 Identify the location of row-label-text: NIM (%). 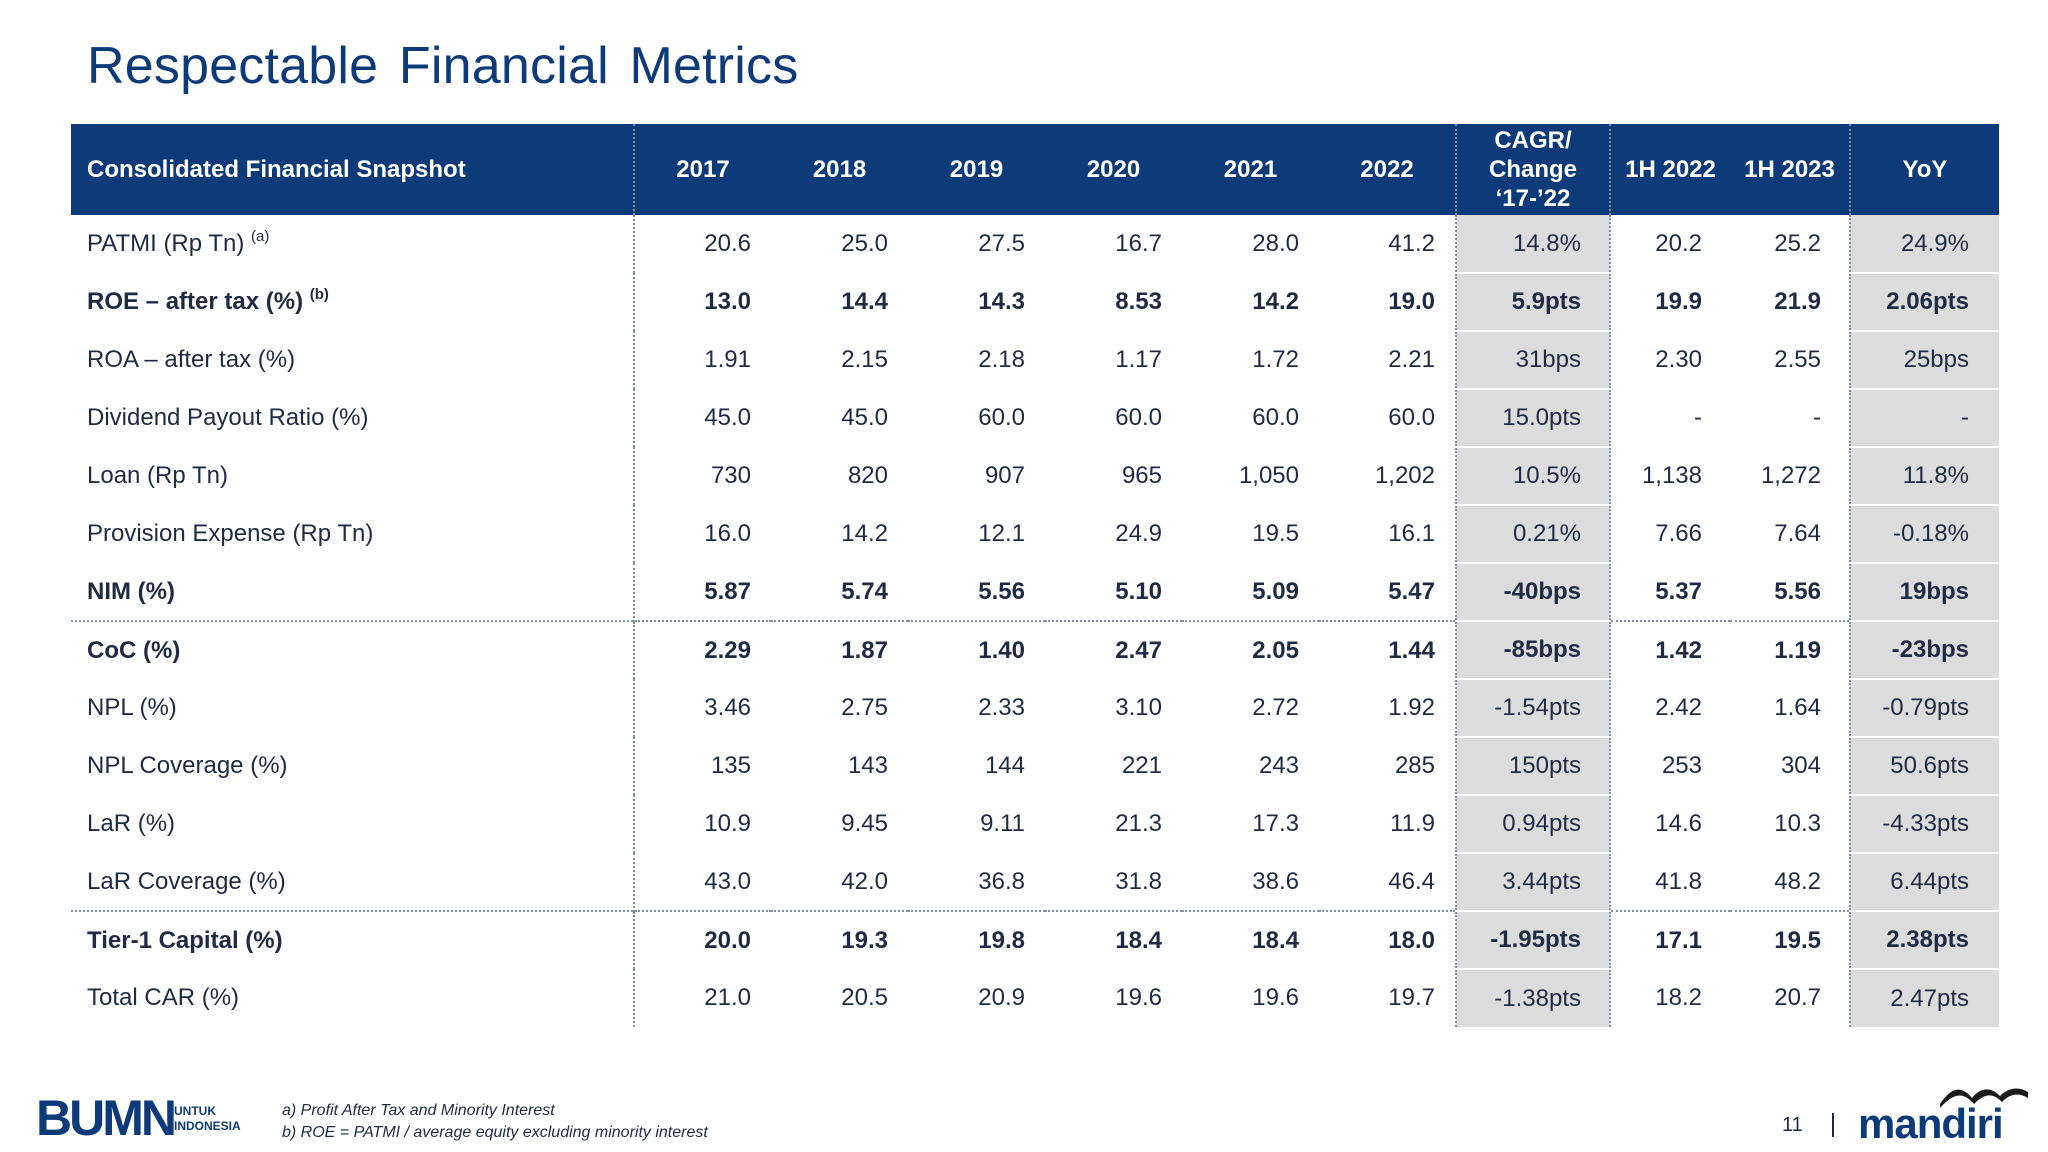
(131, 591).